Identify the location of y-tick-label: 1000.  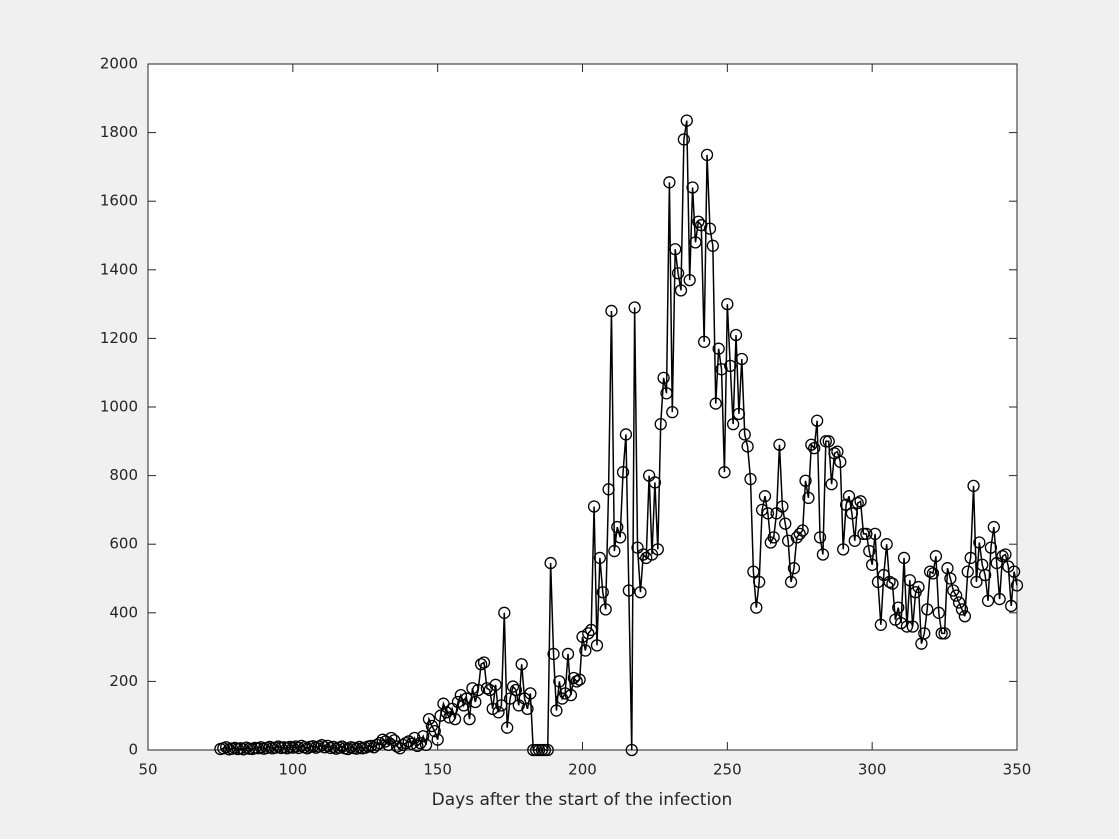
(119, 407).